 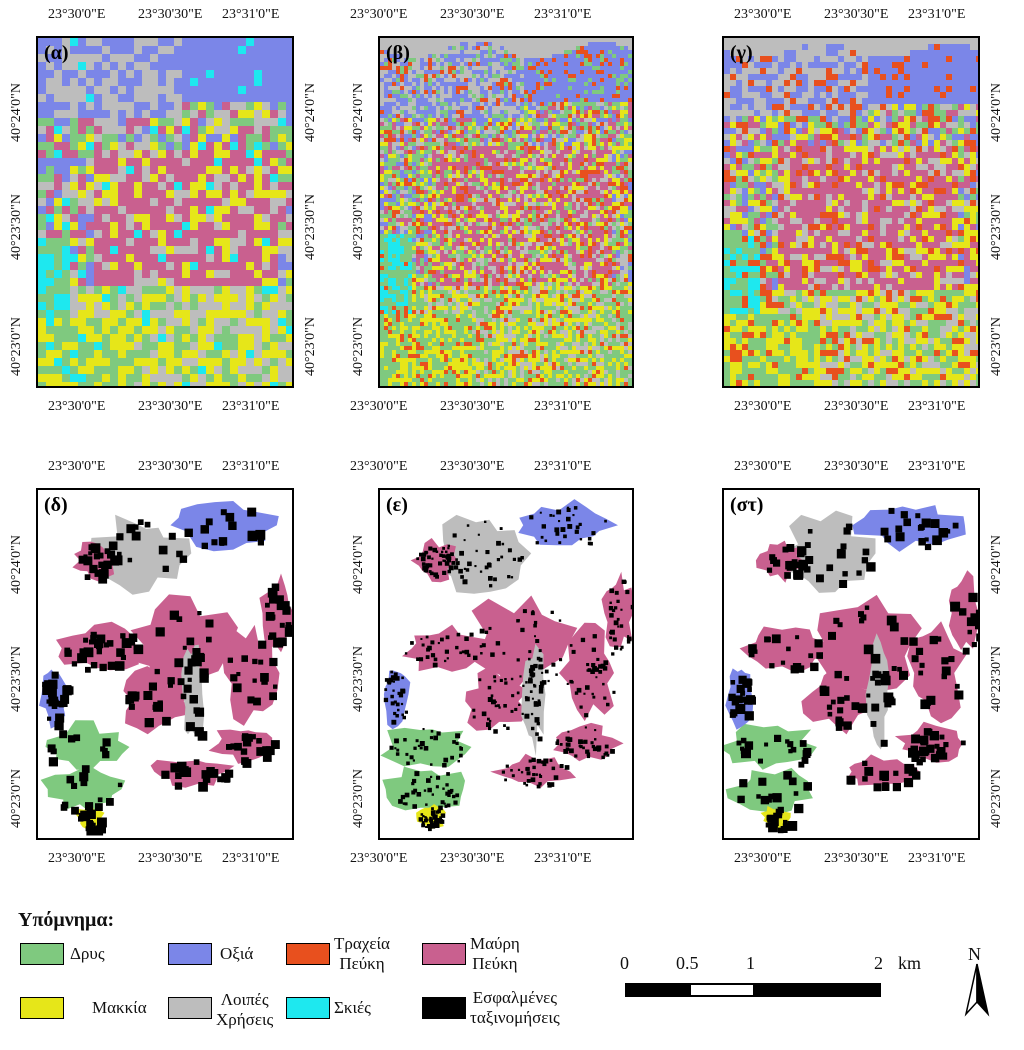 I want to click on legend-label-black-pine: Μαύρη Πεύκη, so click(x=495, y=953).